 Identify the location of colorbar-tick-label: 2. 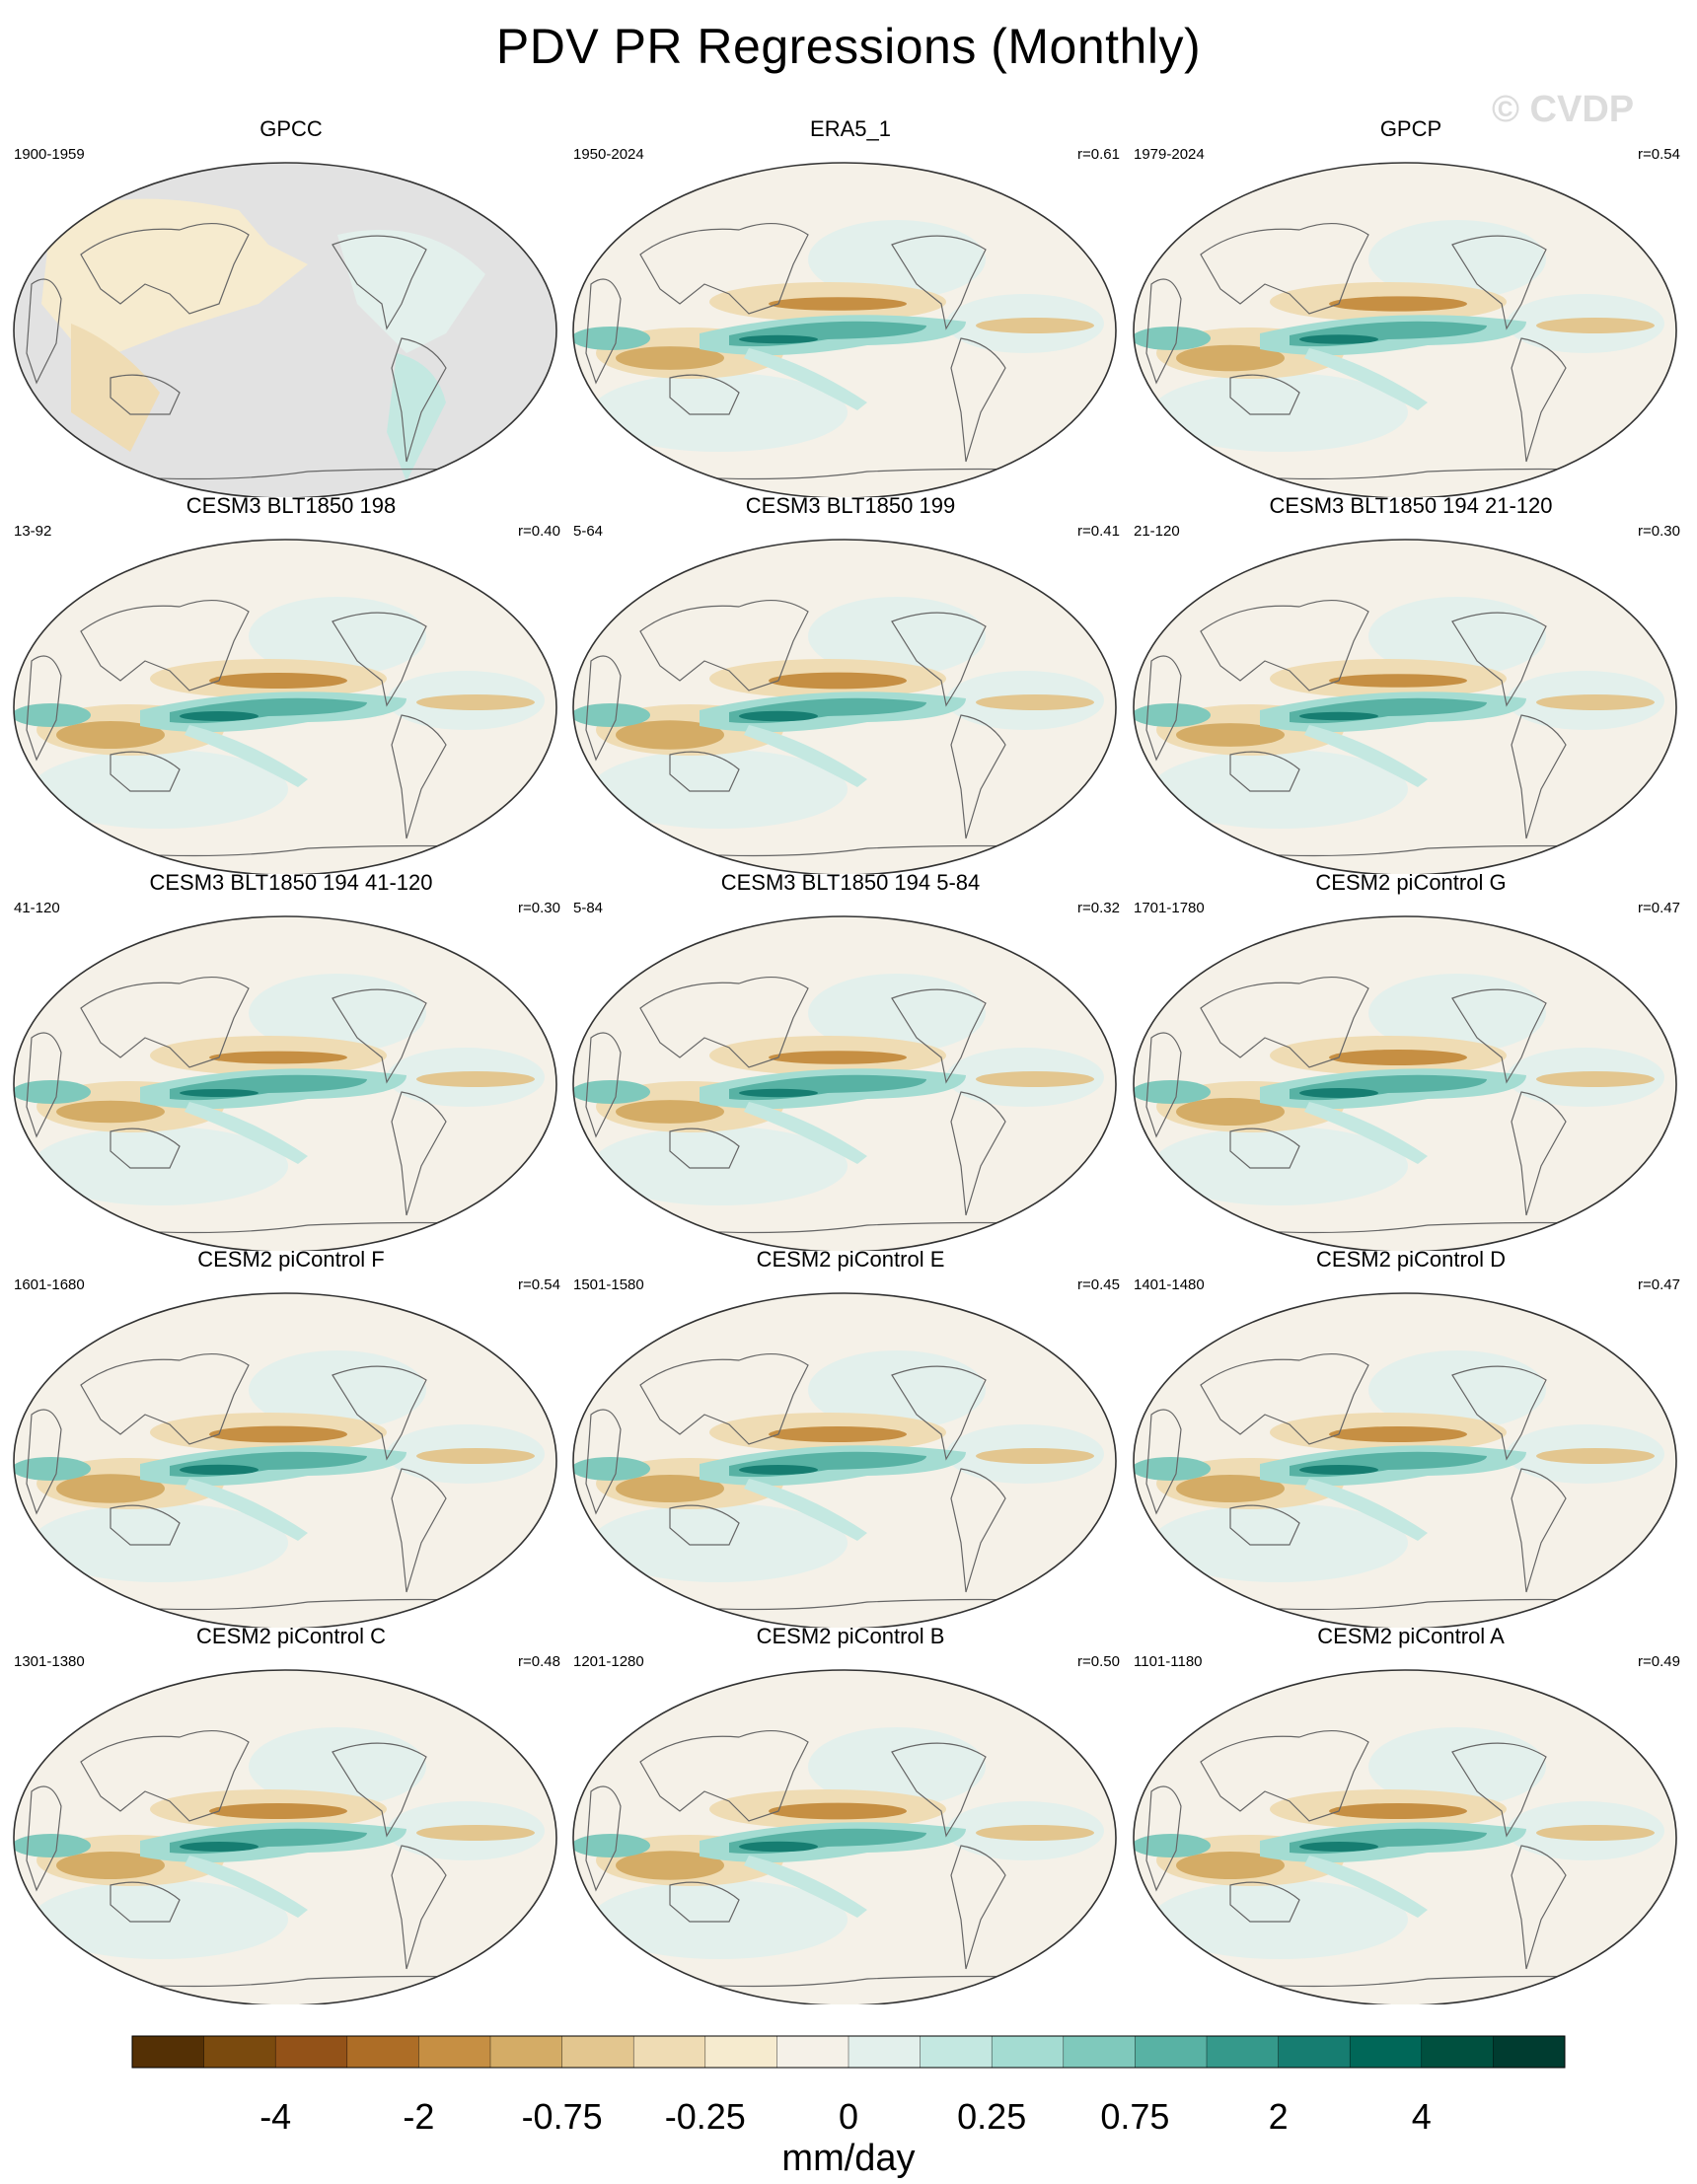
(1279, 2116).